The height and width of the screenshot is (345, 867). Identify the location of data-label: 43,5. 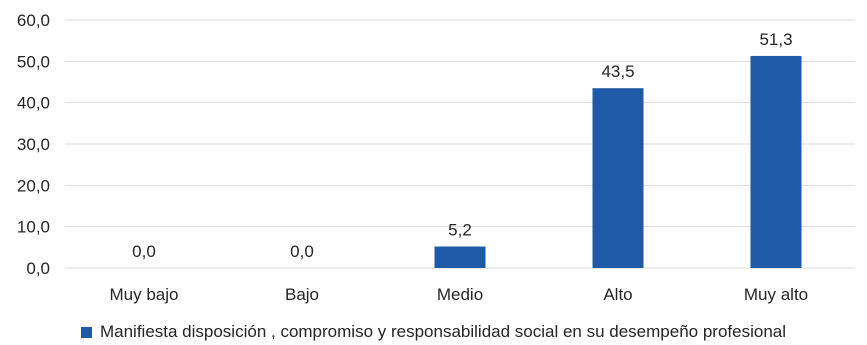
(617, 71).